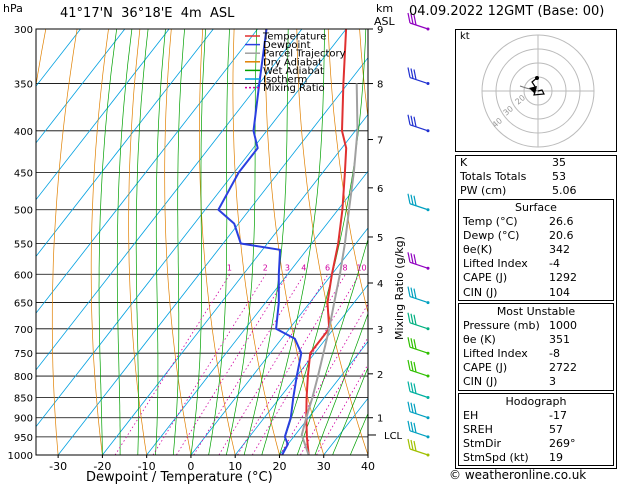 The image size is (629, 486). Describe the element at coordinates (536, 326) in the screenshot. I see `mu-row: Pressure (mb) 1000` at that location.